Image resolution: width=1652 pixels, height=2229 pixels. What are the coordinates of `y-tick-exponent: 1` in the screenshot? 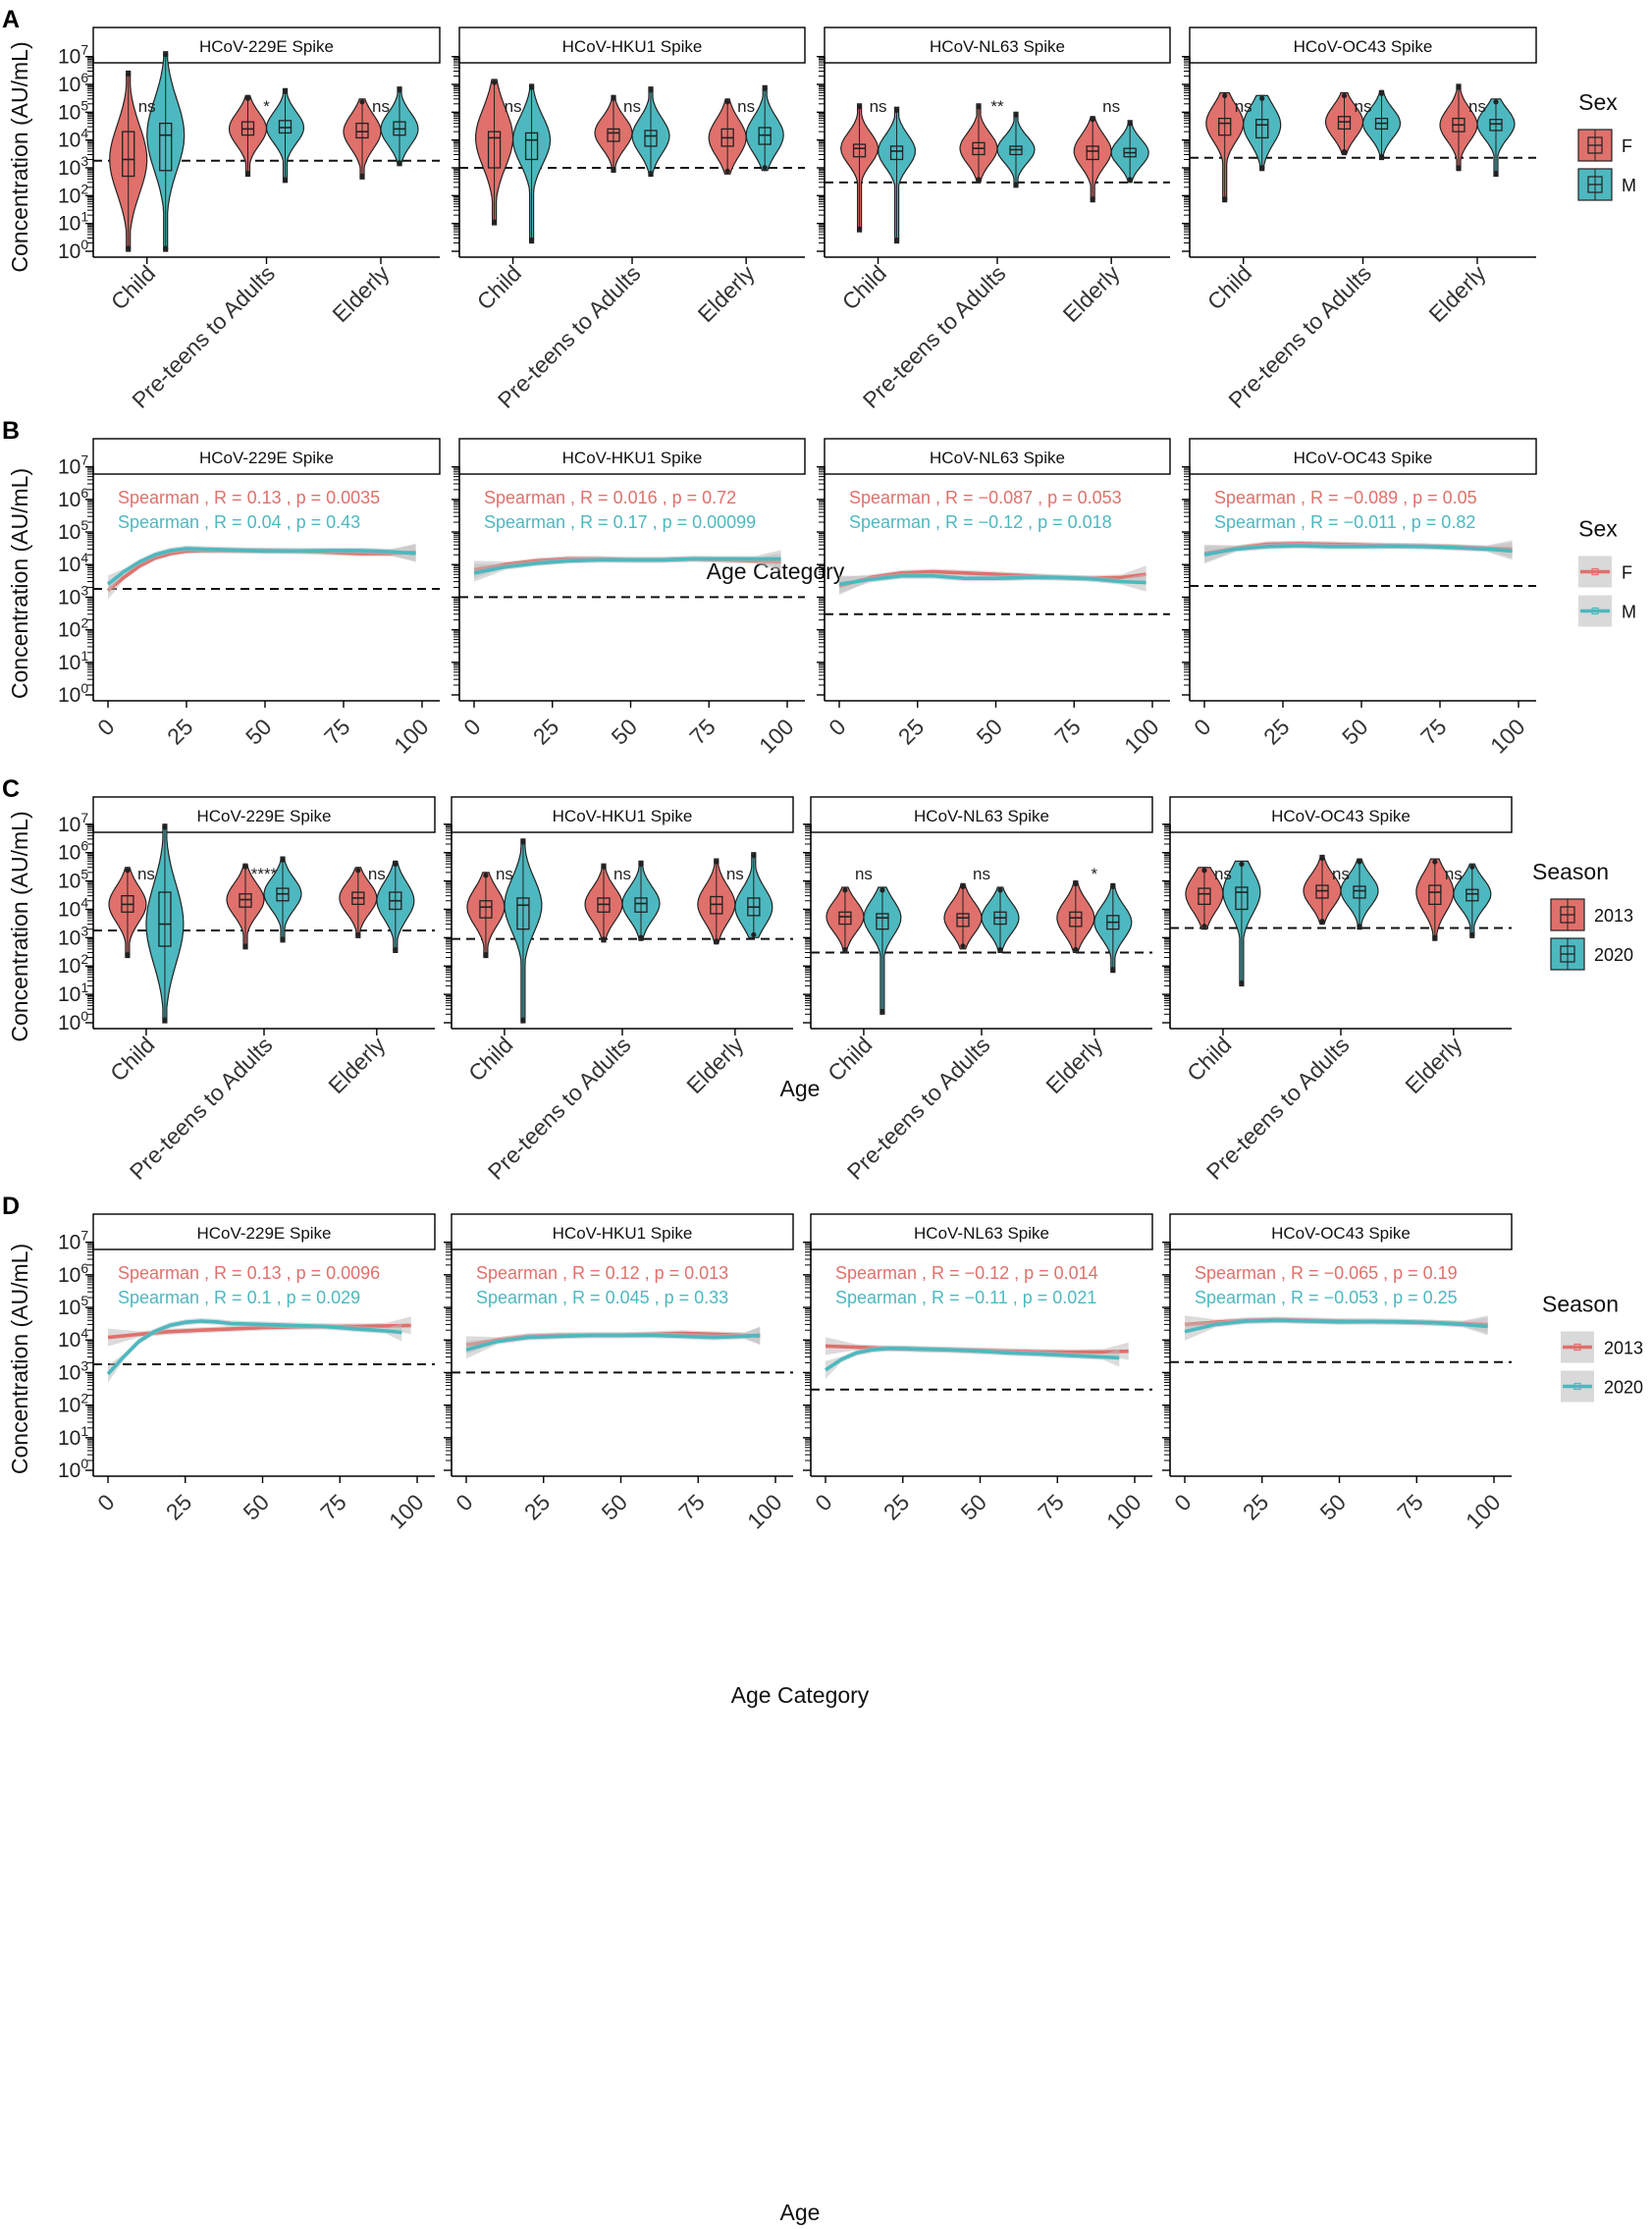 It's located at (84, 655).